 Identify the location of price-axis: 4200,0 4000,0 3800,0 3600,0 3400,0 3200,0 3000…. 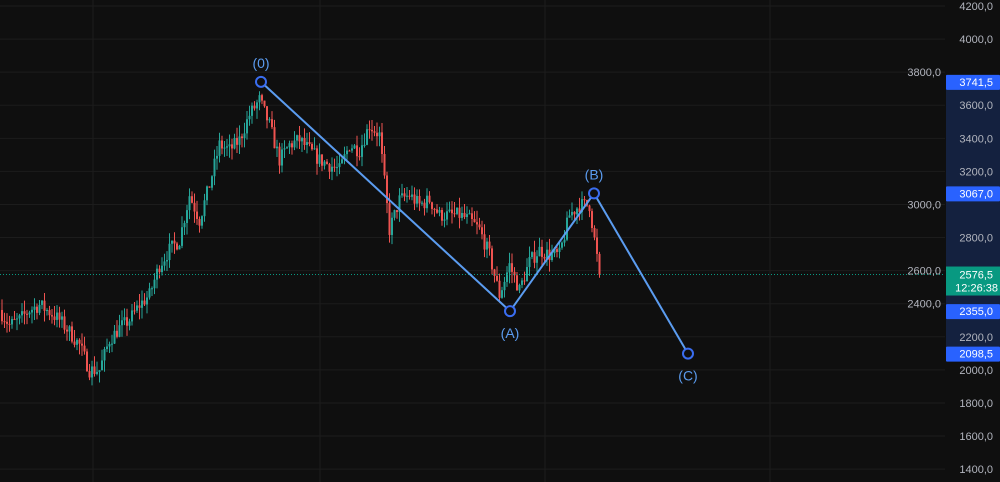
(950, 238).